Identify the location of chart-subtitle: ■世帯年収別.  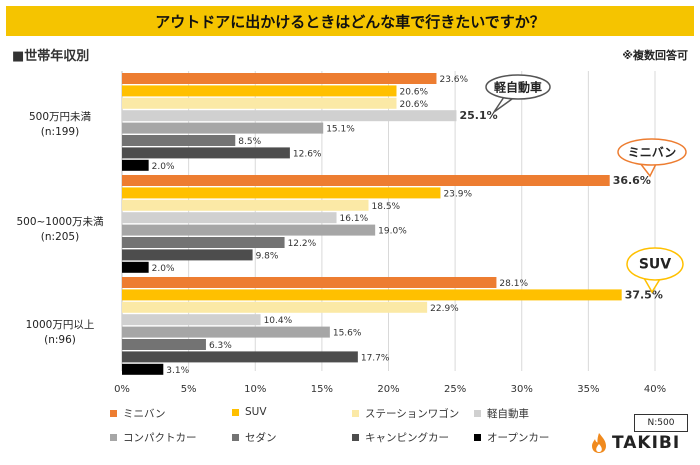
(51, 56).